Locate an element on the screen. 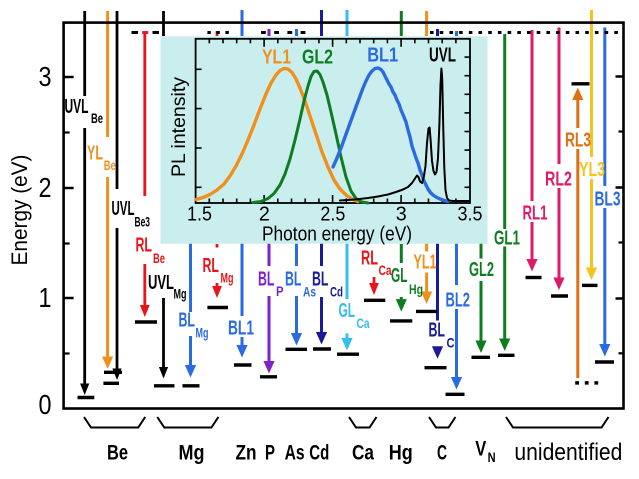 The image size is (639, 479). svg-text: Zn is located at coordinates (246, 453).